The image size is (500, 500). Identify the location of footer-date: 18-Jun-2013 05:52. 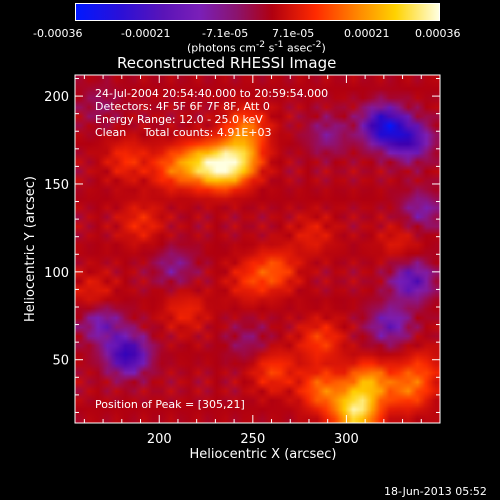
(435, 491).